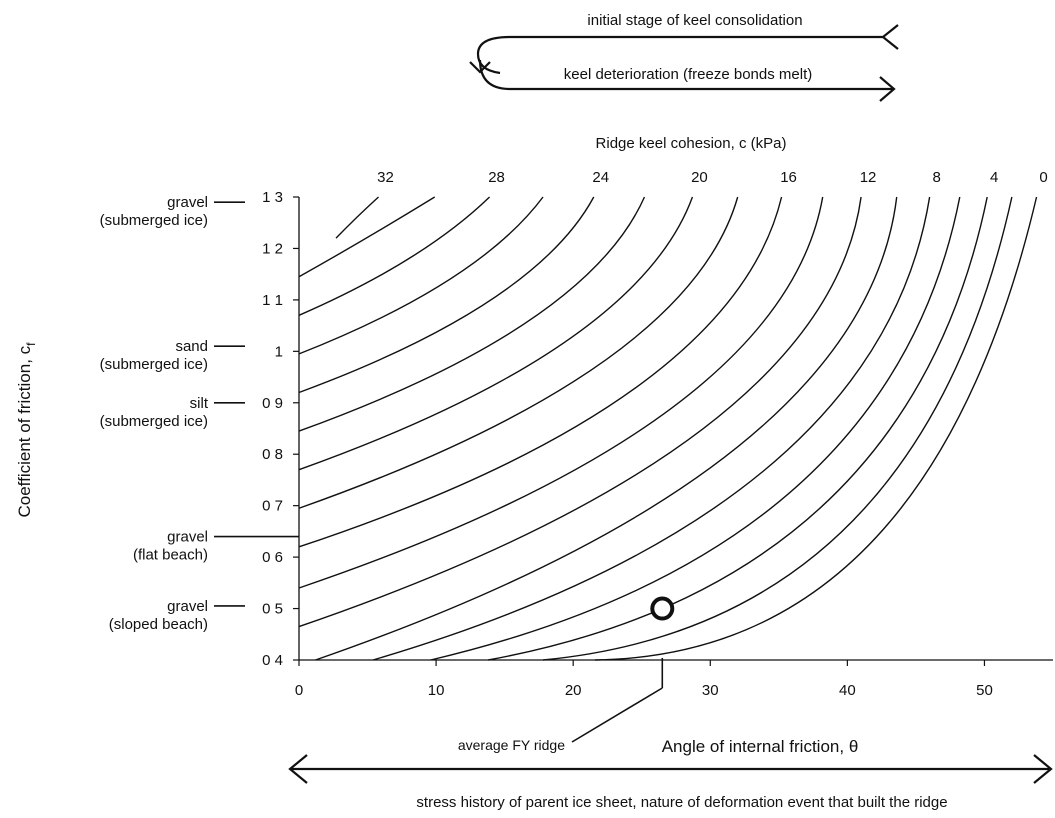 This screenshot has height=818, width=1055. I want to click on top-tick-label: 20, so click(699, 177).